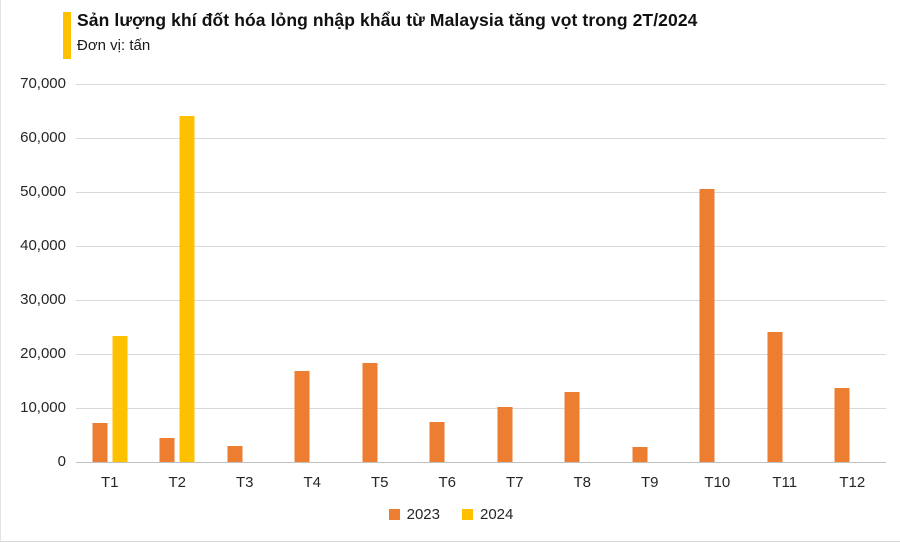 This screenshot has height=542, width=900. I want to click on y-tick-label-0: 0, so click(61, 461).